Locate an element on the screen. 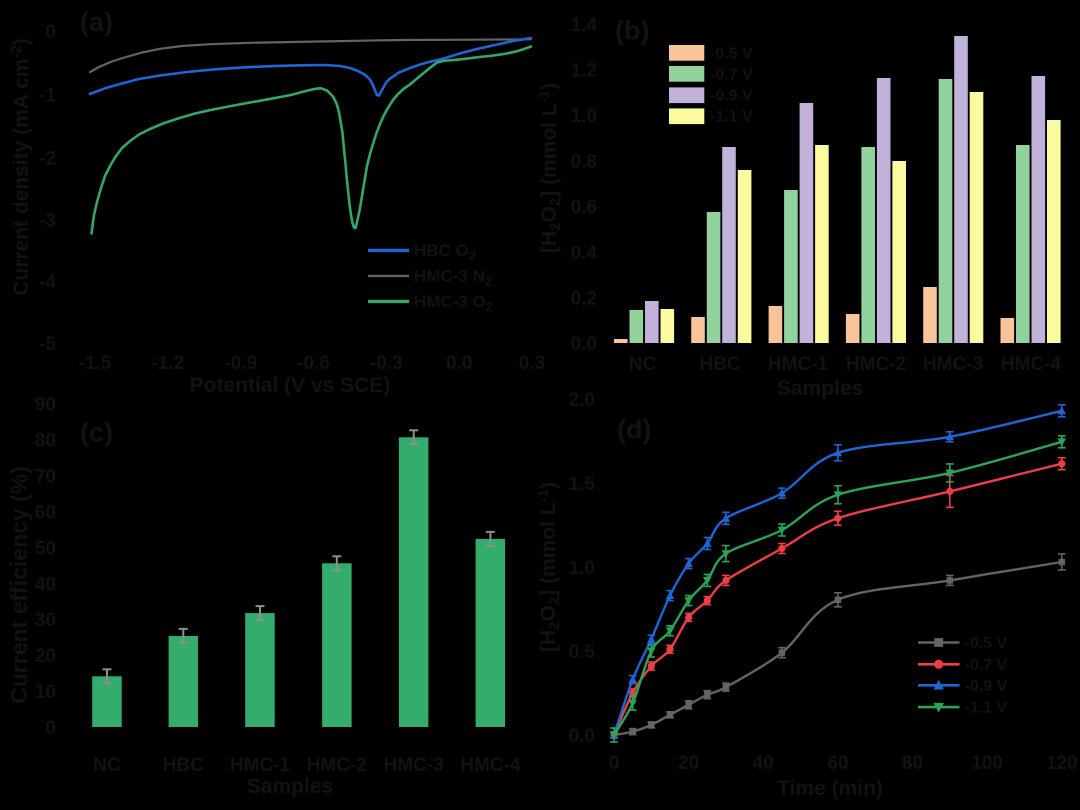 Image resolution: width=1080 pixels, height=810 pixels. svg-text: 0.6 is located at coordinates (584, 207).